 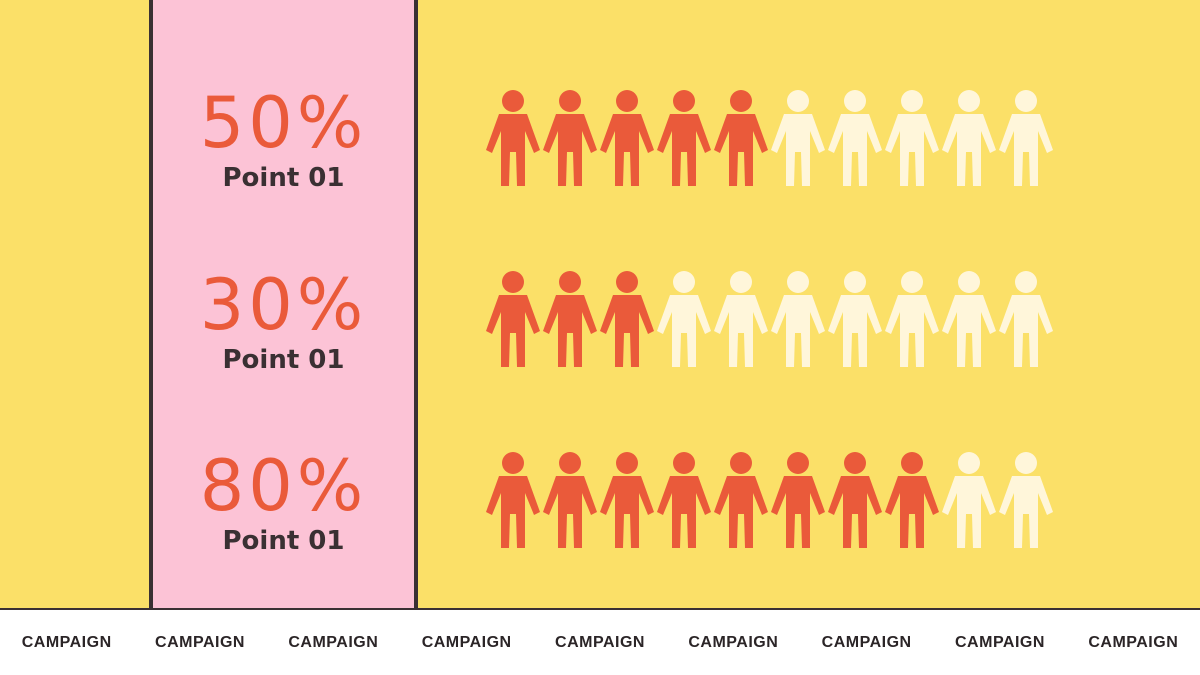 What do you see at coordinates (283, 486) in the screenshot?
I see `stat-value: 80%` at bounding box center [283, 486].